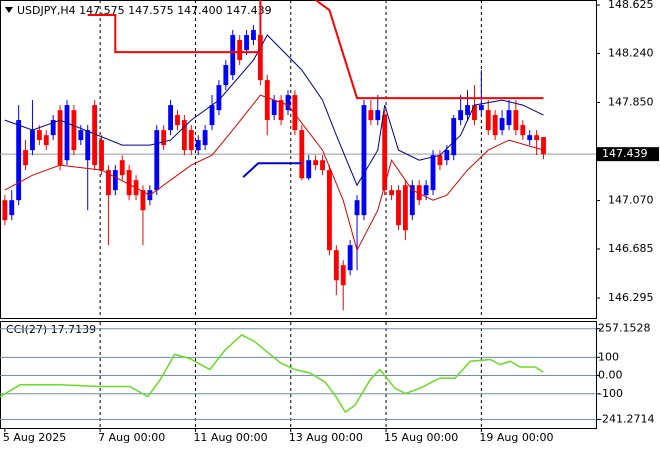 The width and height of the screenshot is (660, 450). What do you see at coordinates (326, 437) in the screenshot?
I see `x-tick-label: 13 Aug 00:00` at bounding box center [326, 437].